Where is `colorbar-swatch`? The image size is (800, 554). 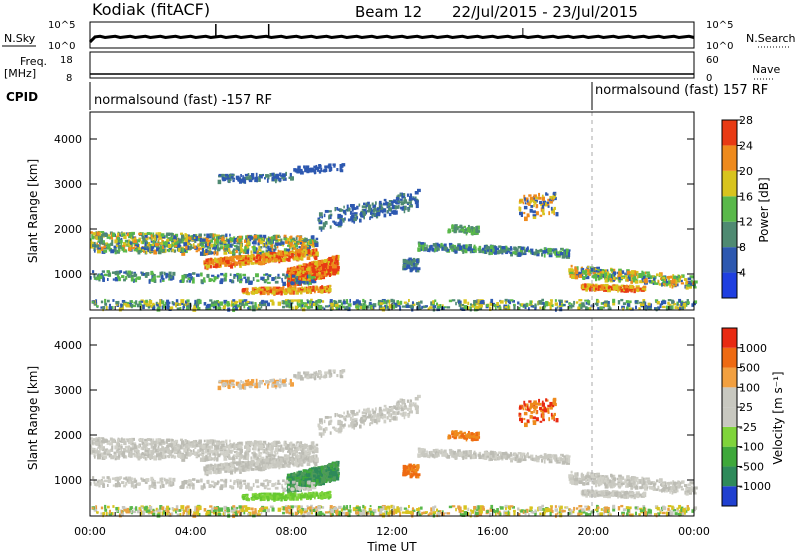 colorbar-swatch is located at coordinates (729, 234).